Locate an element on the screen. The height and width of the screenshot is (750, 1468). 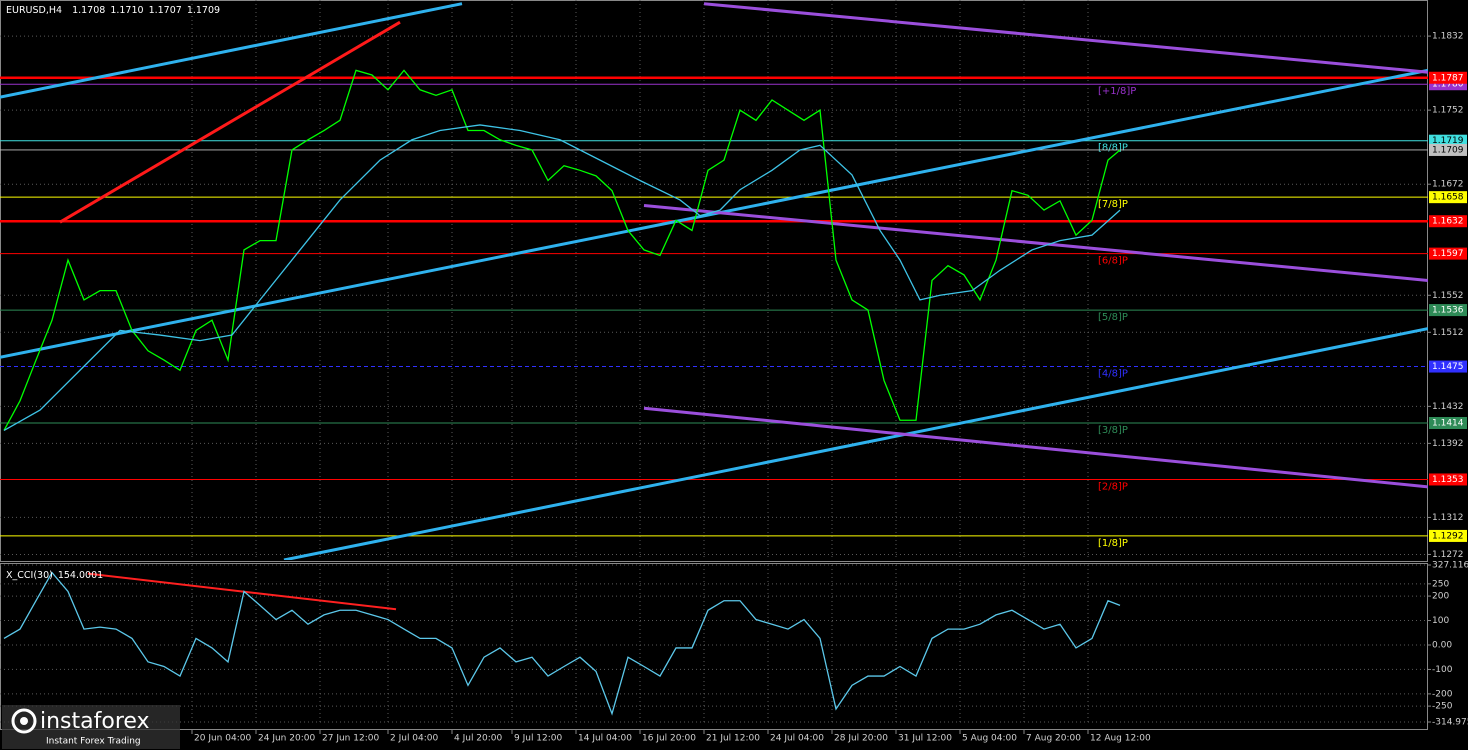
x-tick-label: 12 Aug 12:00 is located at coordinates (1120, 739).